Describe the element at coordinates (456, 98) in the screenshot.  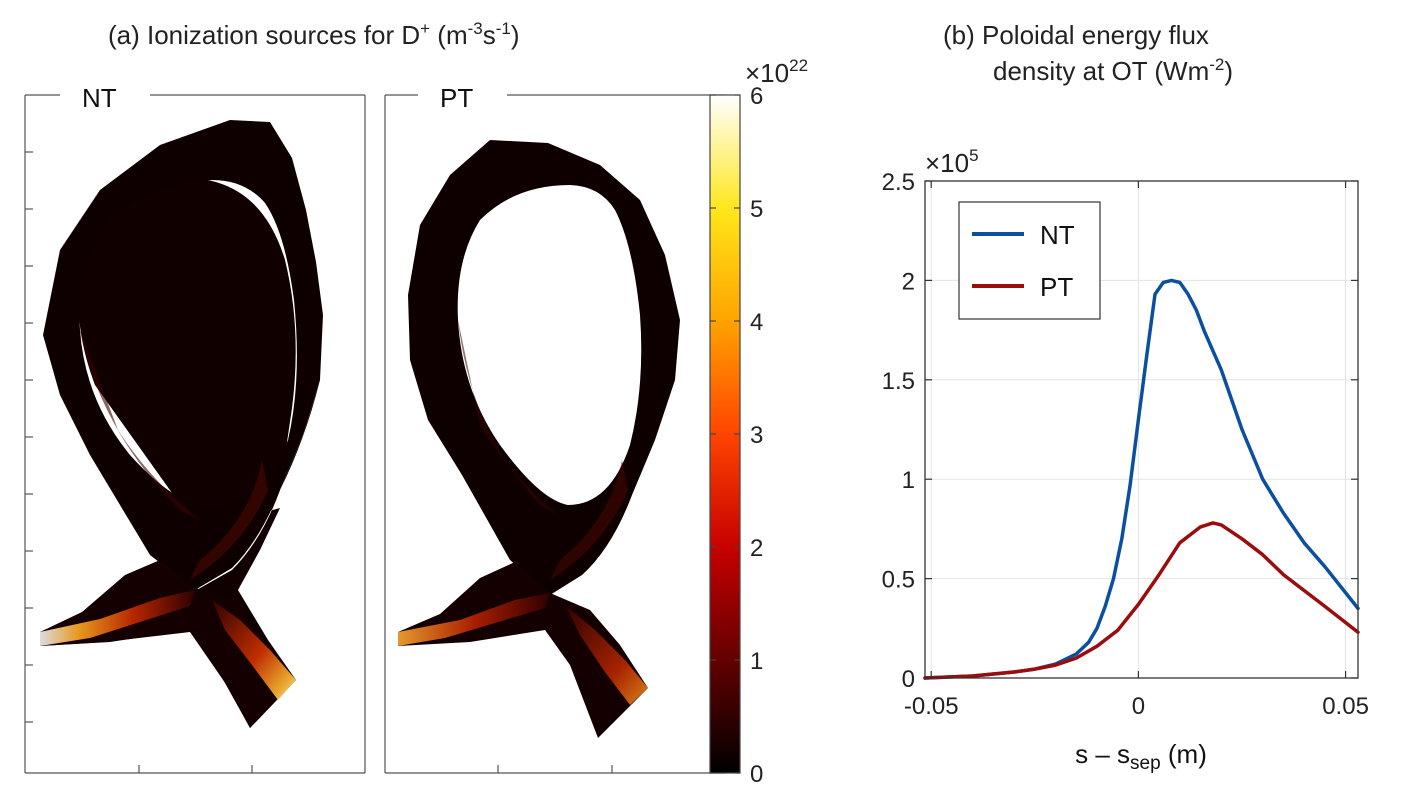
I see `pt-map-label: PT` at that location.